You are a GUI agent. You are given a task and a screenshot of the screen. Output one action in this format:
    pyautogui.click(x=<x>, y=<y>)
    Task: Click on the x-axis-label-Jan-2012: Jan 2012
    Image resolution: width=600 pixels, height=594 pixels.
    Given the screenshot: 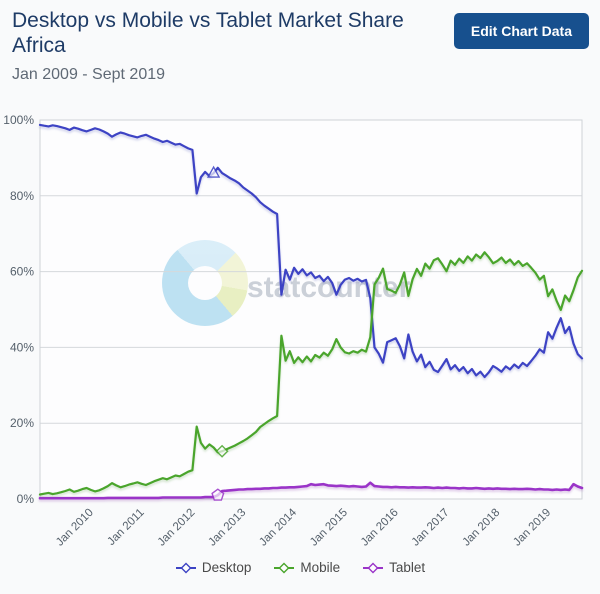 What is the action you would take?
    pyautogui.click(x=177, y=528)
    